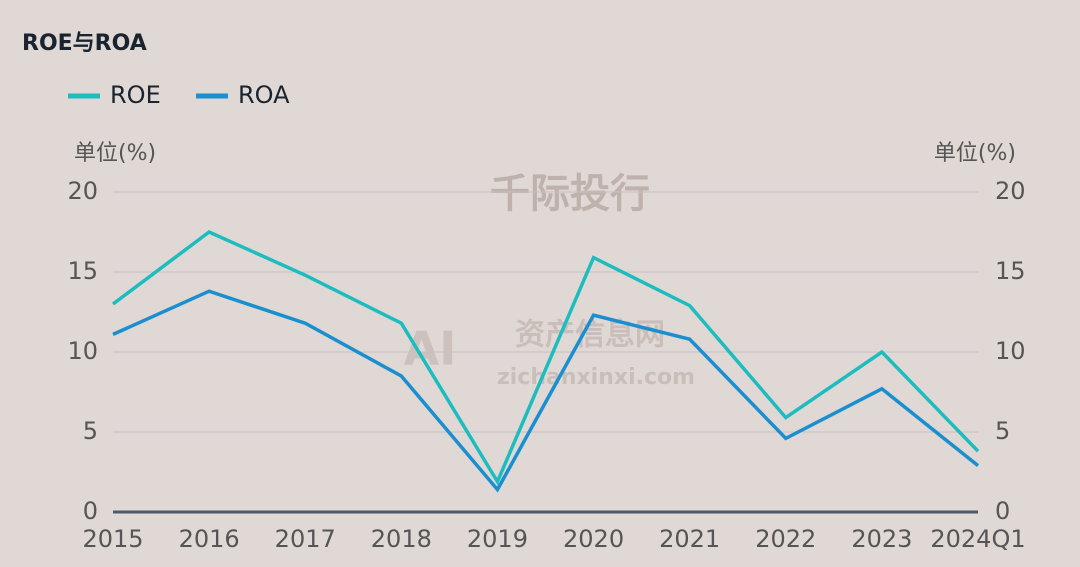 This screenshot has width=1080, height=567. Describe the element at coordinates (115, 153) in the screenshot. I see `y-axis-label: 单位(%)` at that location.